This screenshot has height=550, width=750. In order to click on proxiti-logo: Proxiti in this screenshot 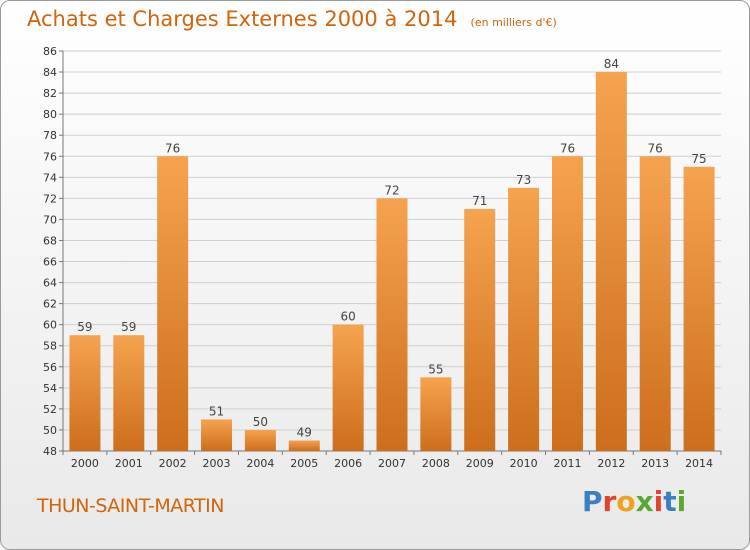, I will do `click(634, 501)`.